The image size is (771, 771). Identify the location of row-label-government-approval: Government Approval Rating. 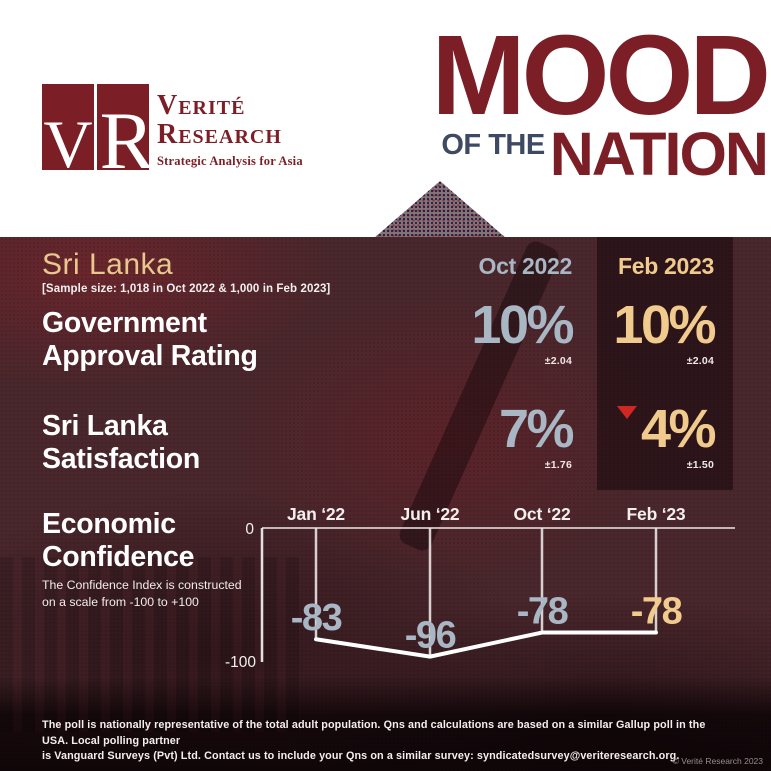
(150, 340).